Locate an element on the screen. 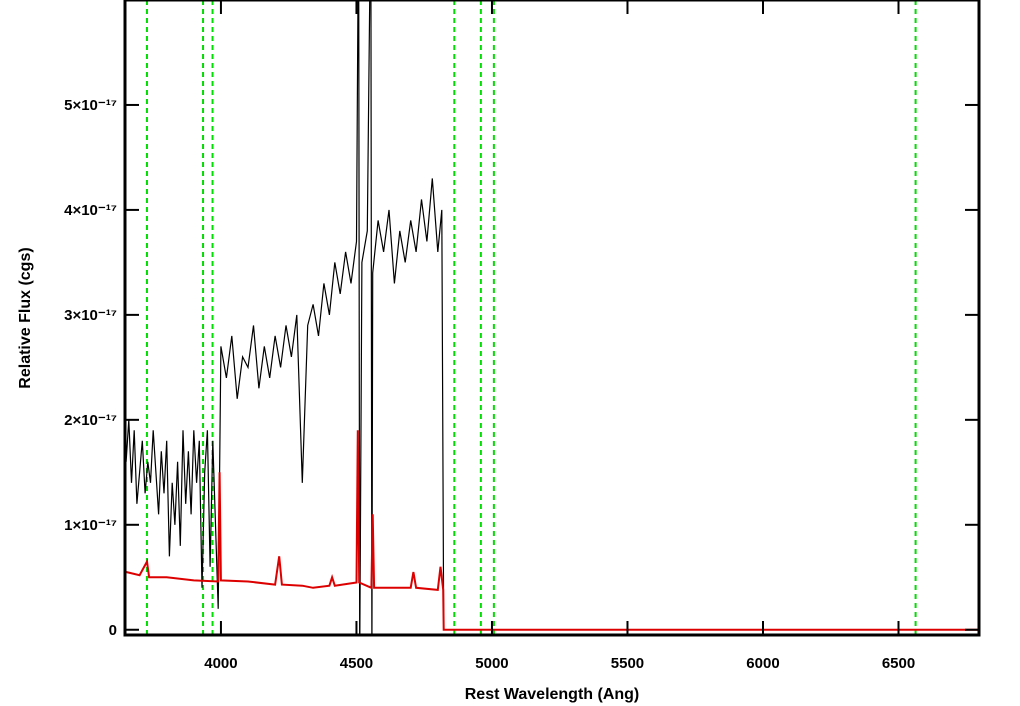  x-axis-label: Rest Wavelength (Ang) is located at coordinates (552, 694).